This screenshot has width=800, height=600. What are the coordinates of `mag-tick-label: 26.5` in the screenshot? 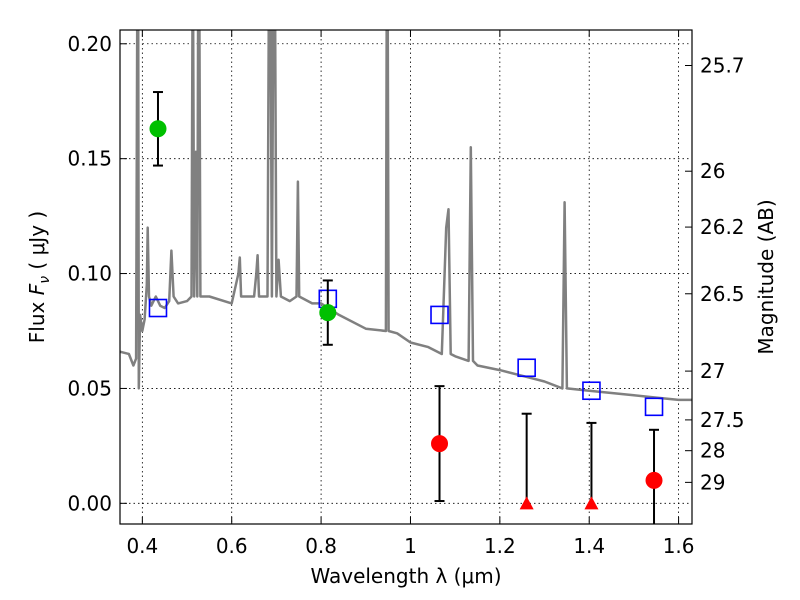 It's located at (722, 294).